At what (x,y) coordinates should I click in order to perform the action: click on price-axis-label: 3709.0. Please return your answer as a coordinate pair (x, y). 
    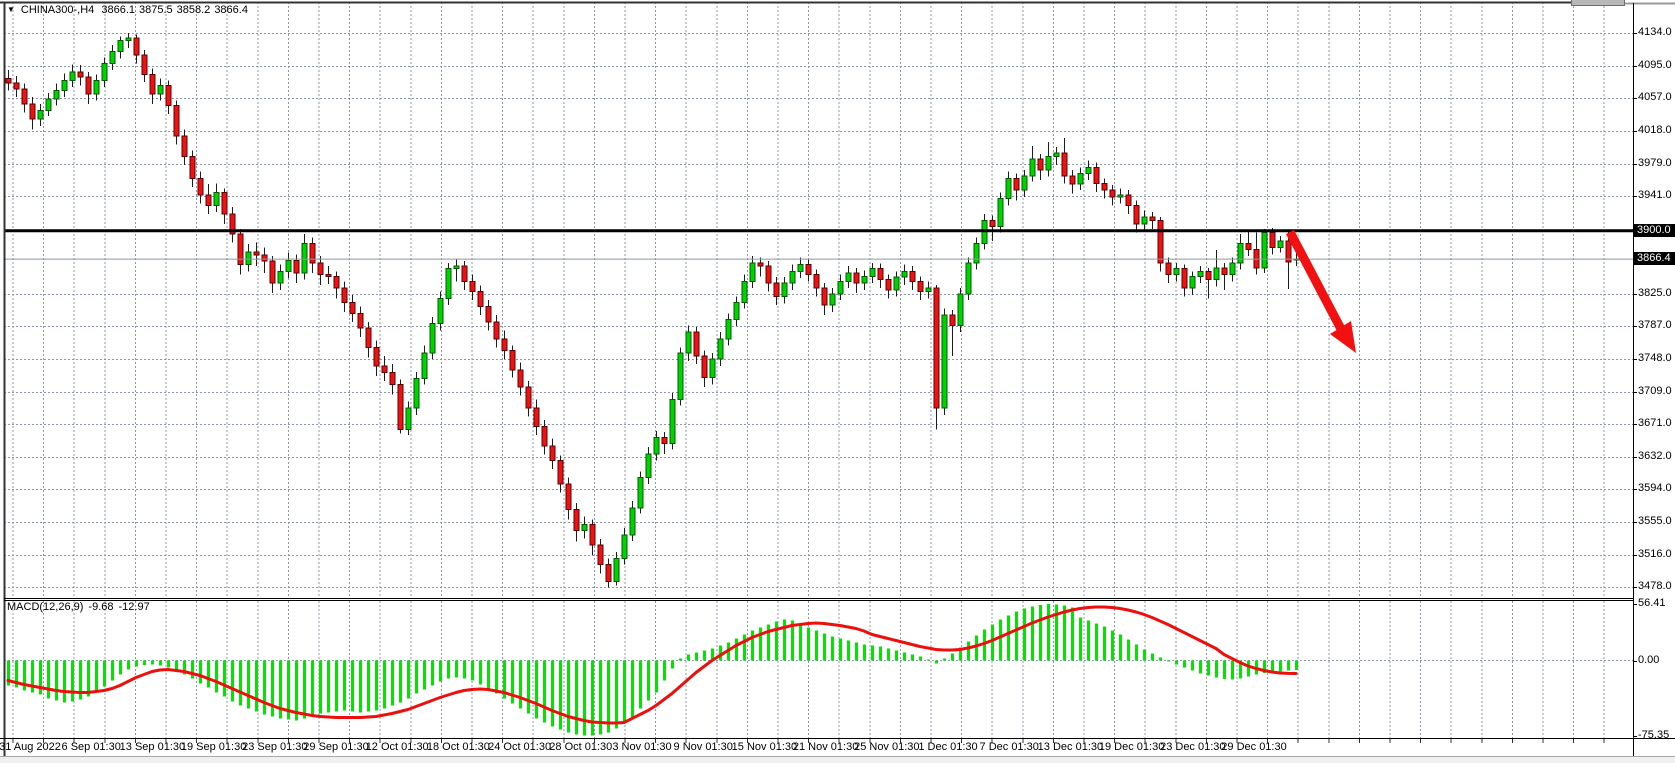
    Looking at the image, I should click on (1655, 391).